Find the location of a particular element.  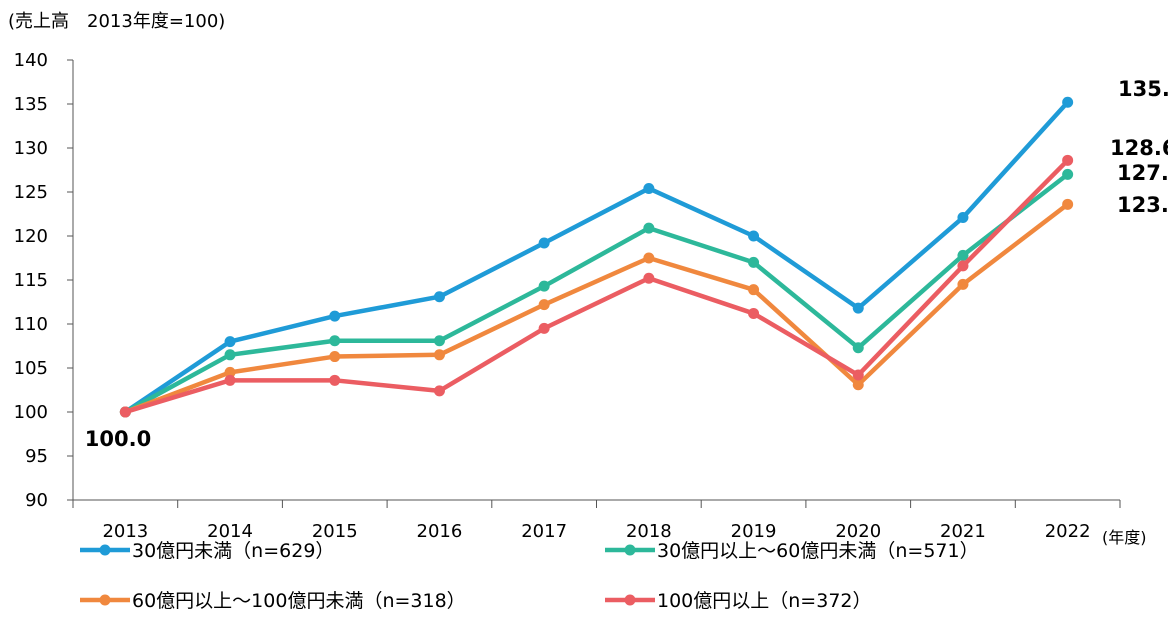

y-tick-label: 140 is located at coordinates (31, 60).